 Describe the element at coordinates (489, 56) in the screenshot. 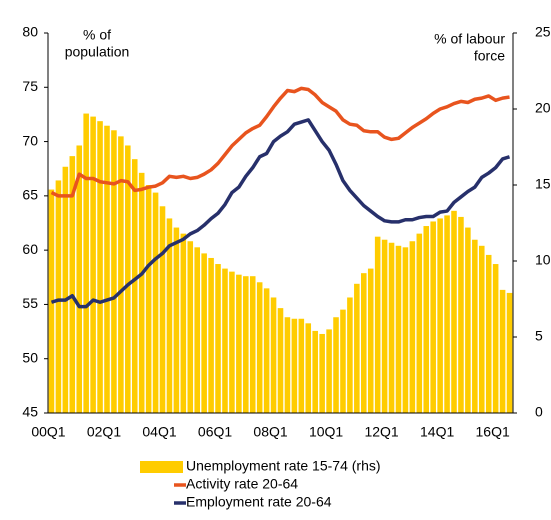

I see `y2-axis-label: force` at that location.